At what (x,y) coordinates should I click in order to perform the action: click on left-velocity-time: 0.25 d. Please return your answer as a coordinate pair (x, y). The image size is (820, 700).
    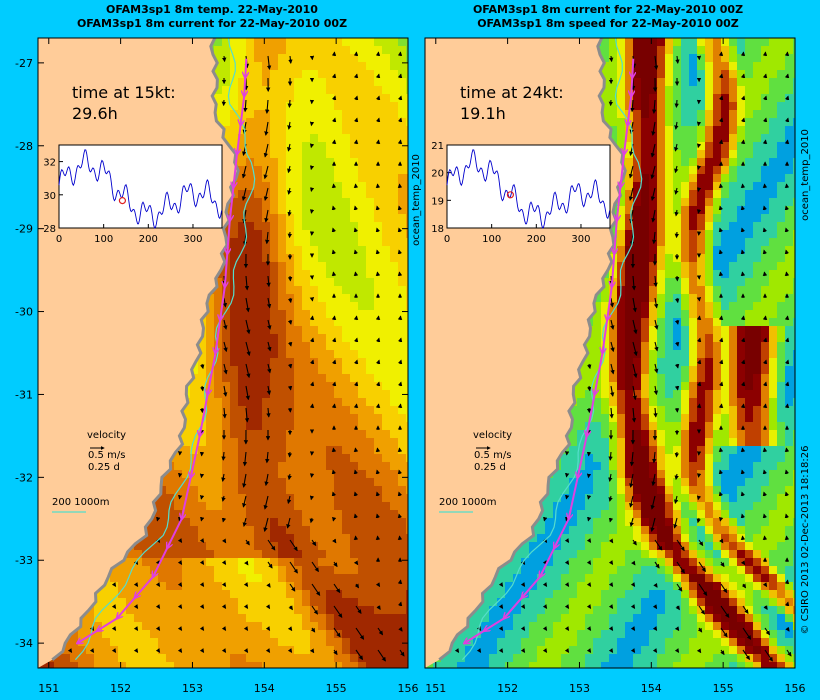
    Looking at the image, I should click on (104, 467).